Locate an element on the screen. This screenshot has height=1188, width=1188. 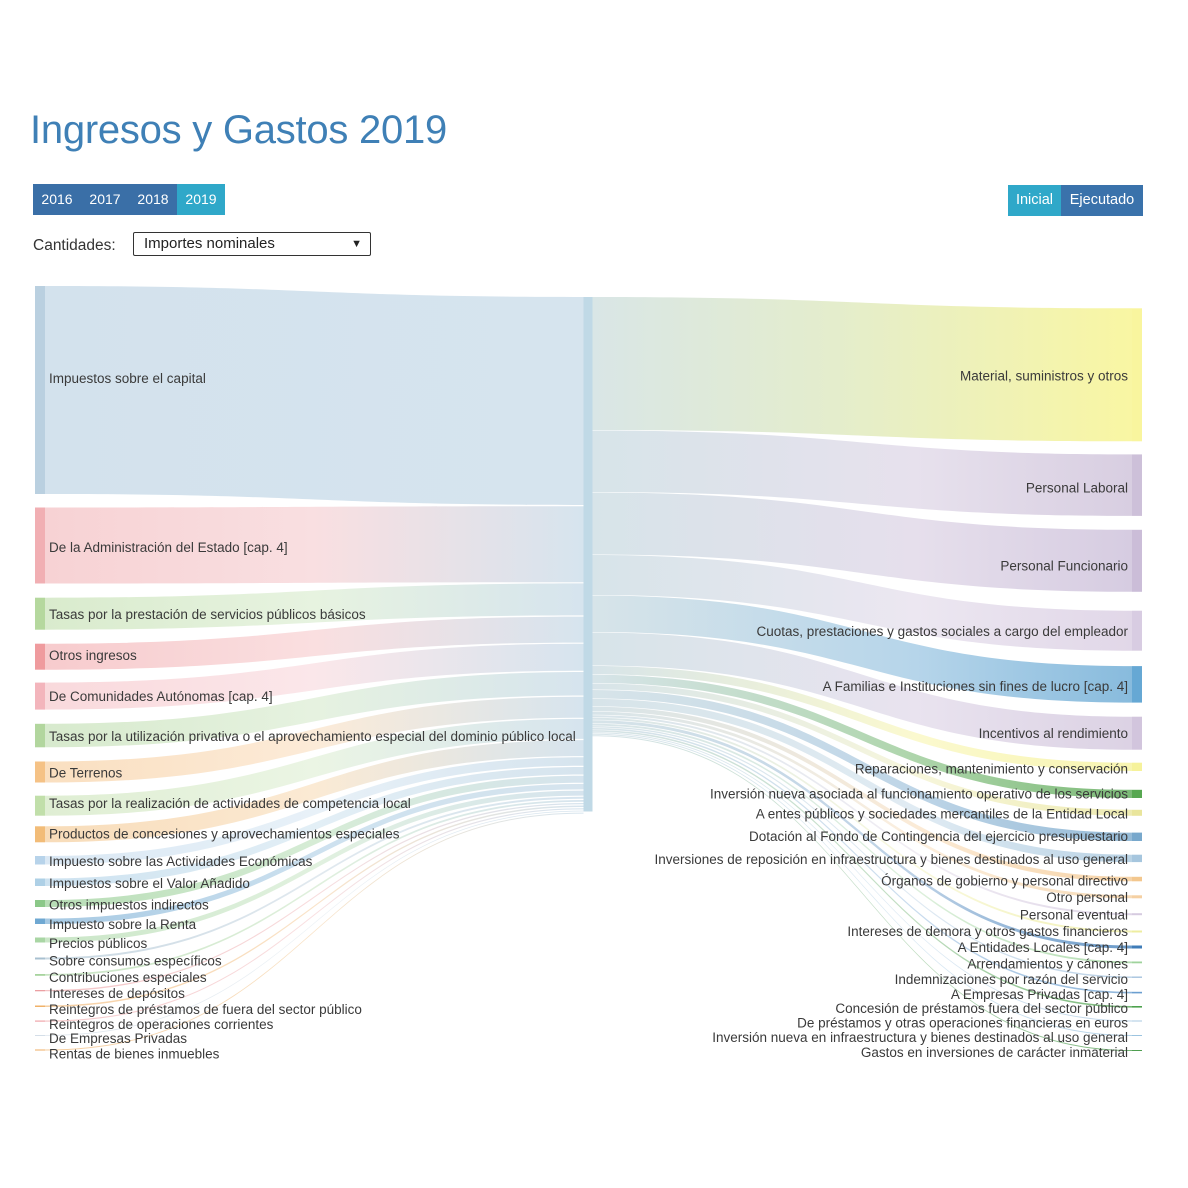
svg-text: Arrendamientos y cánones is located at coordinates (1047, 964).